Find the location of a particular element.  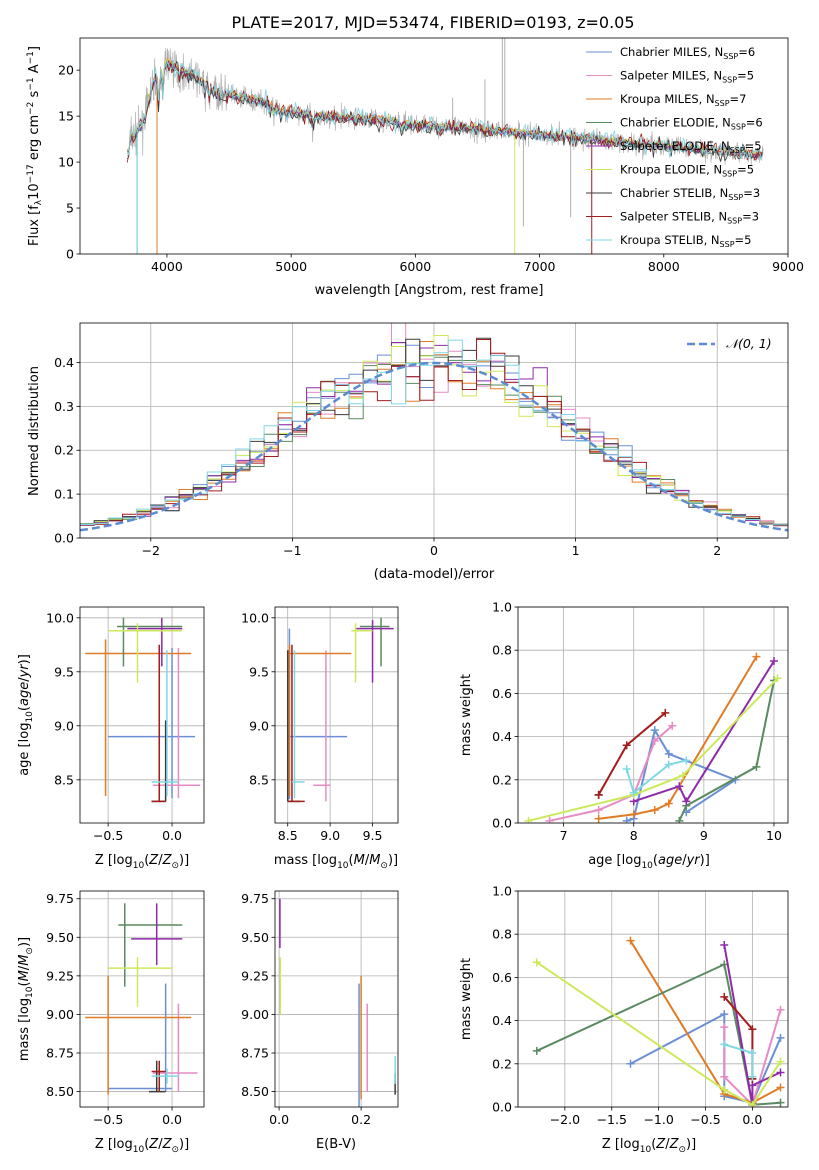

x-axis-label: age [log10(age/yr)] is located at coordinates (649, 862).